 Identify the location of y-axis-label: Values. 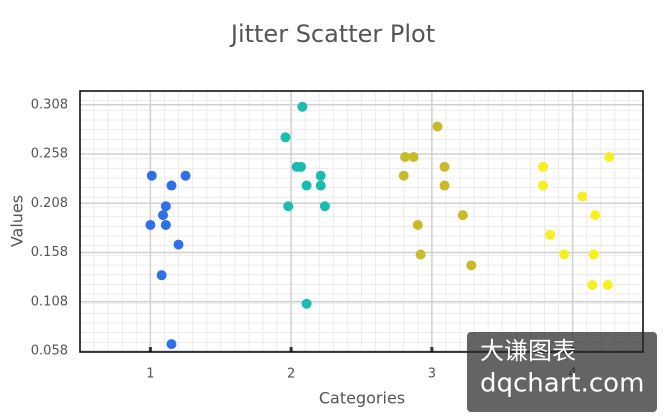
(17, 221).